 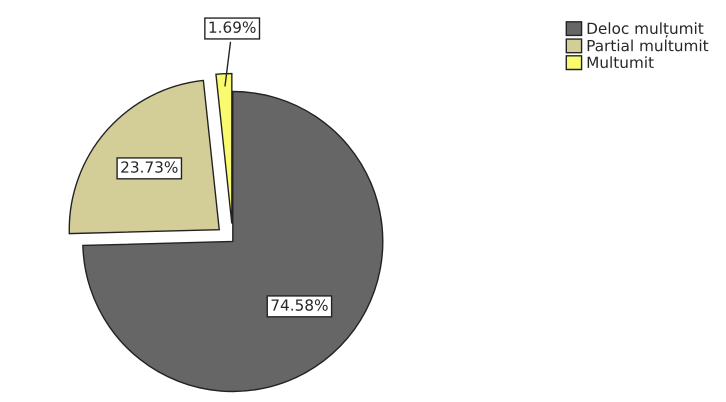 I want to click on data-label: 23.73%, so click(x=149, y=167).